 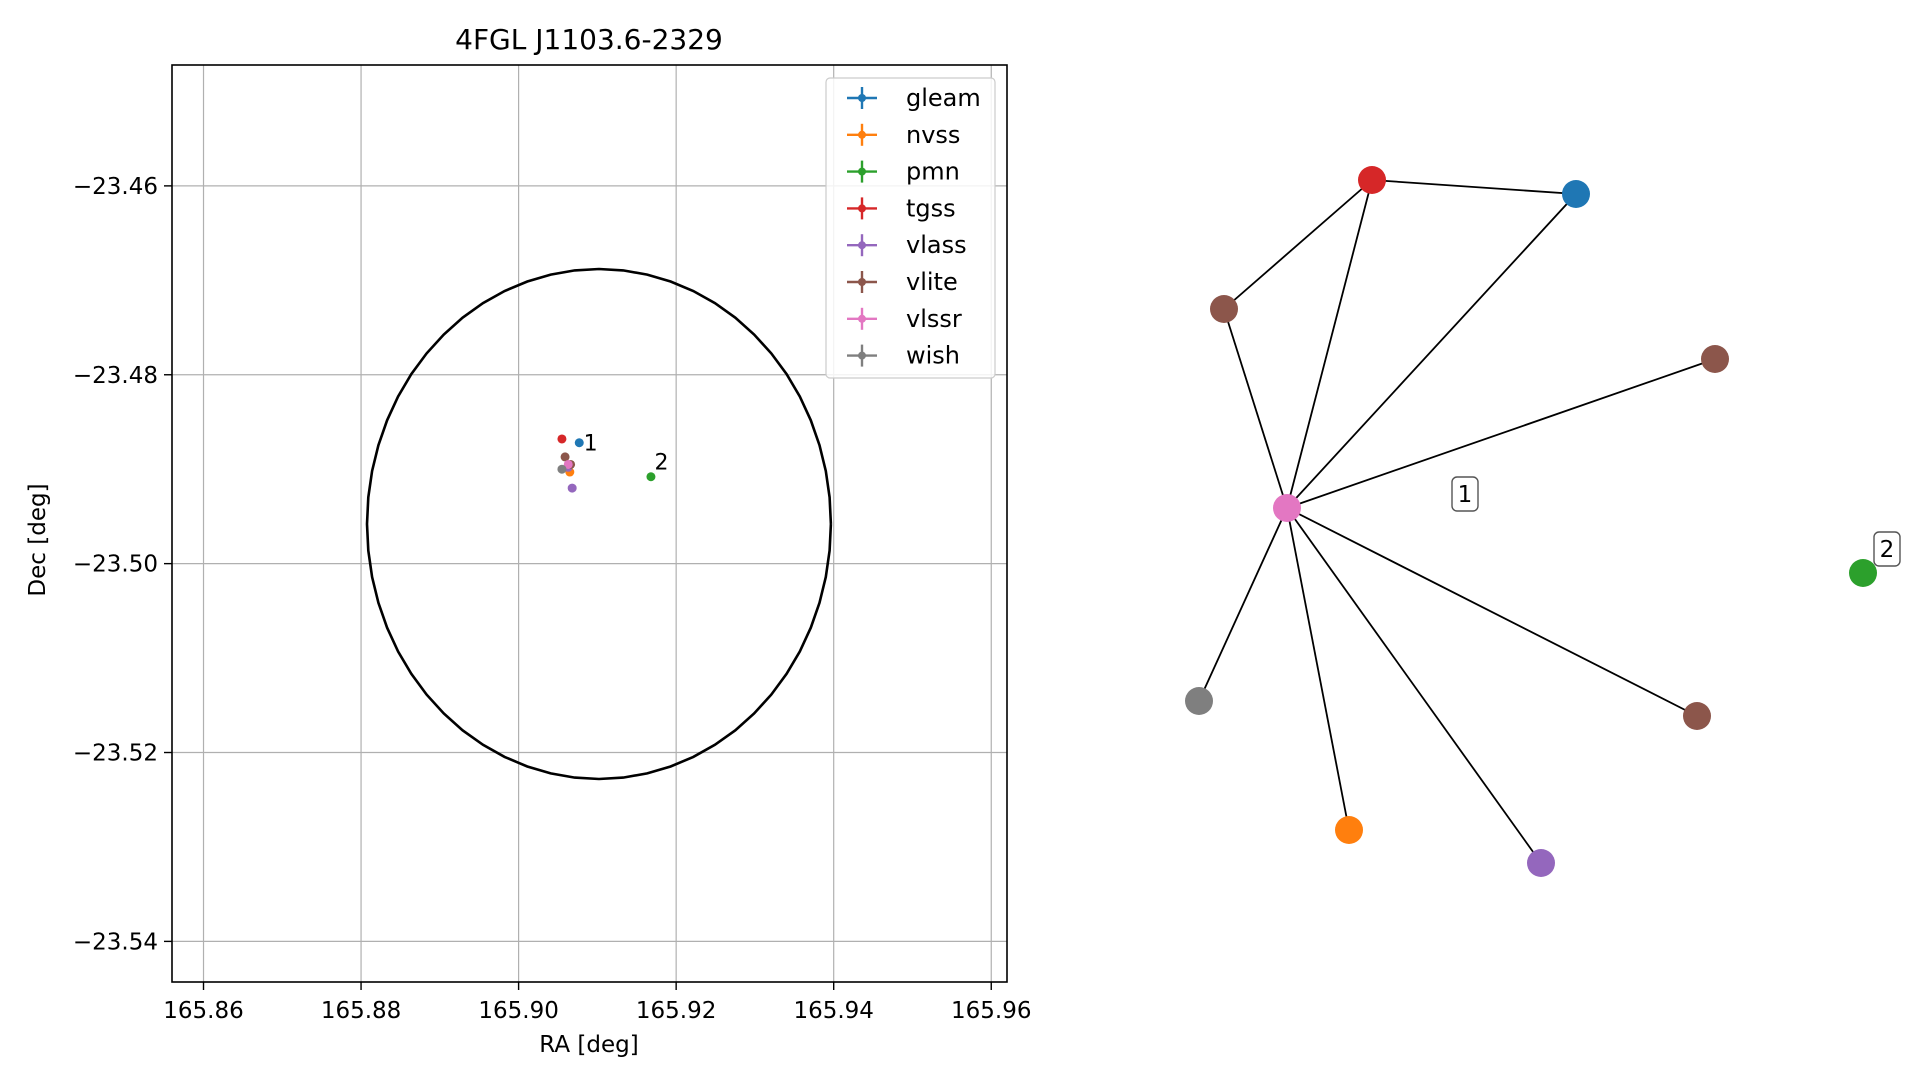 What do you see at coordinates (662, 463) in the screenshot?
I see `point-annotation: 2` at bounding box center [662, 463].